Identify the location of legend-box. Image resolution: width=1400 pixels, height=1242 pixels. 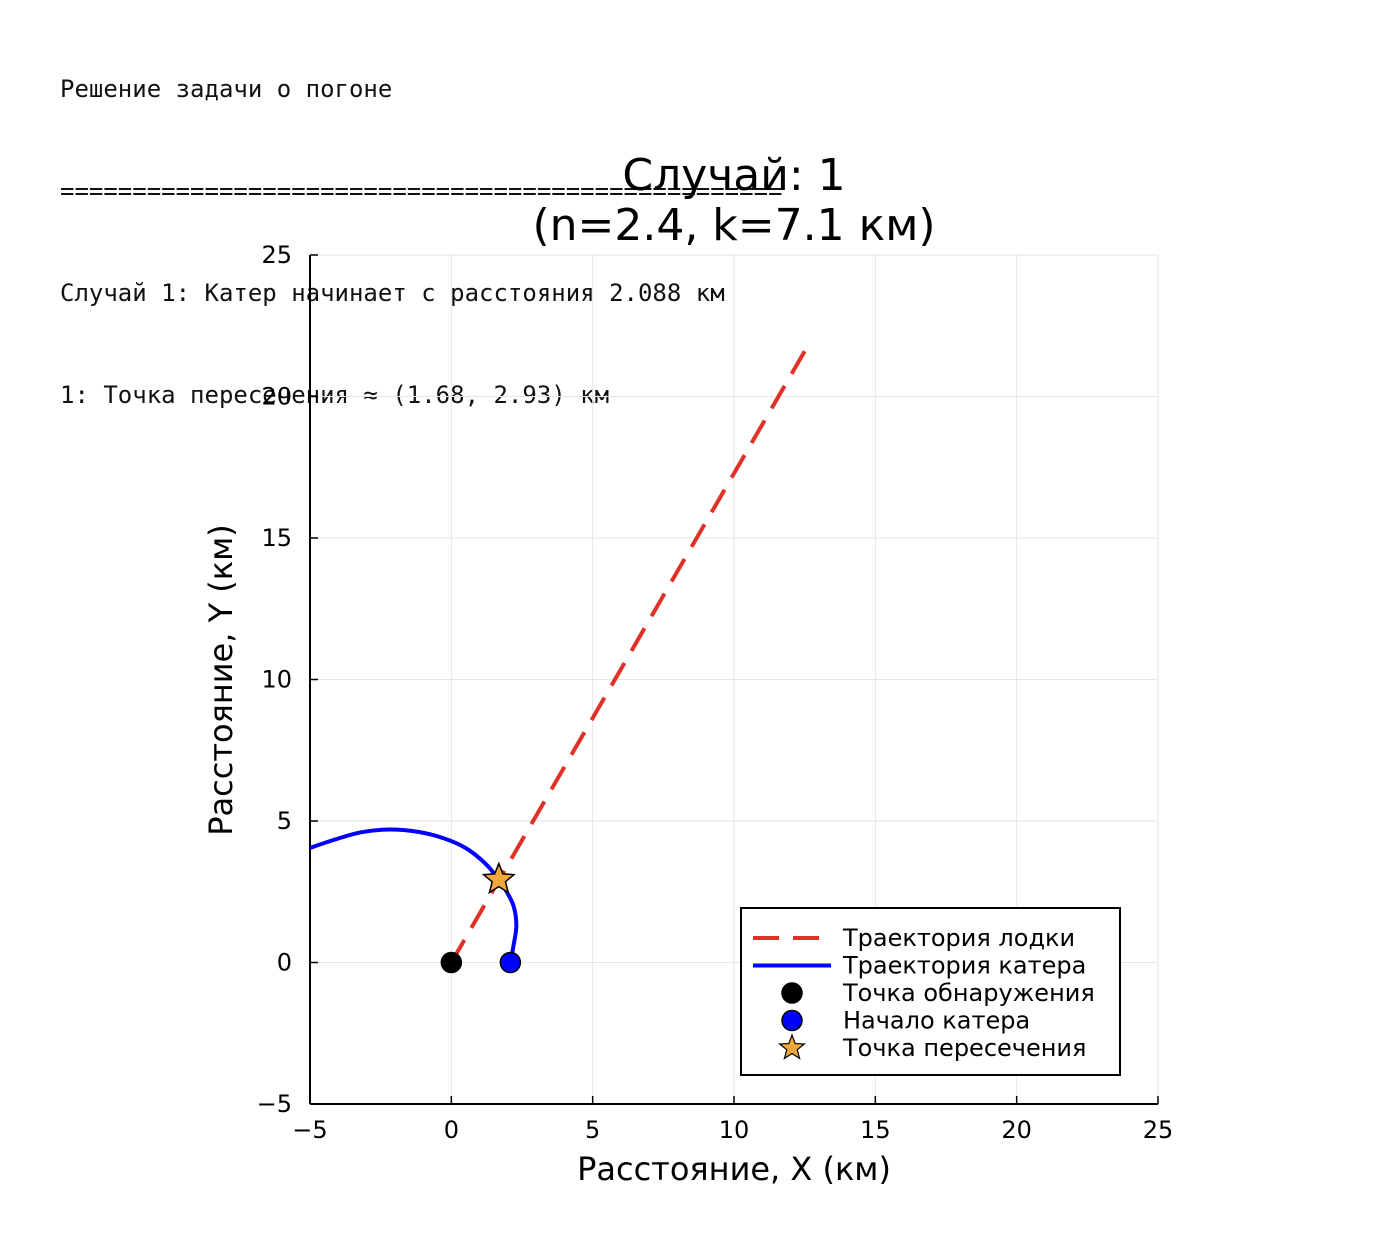
(930, 991).